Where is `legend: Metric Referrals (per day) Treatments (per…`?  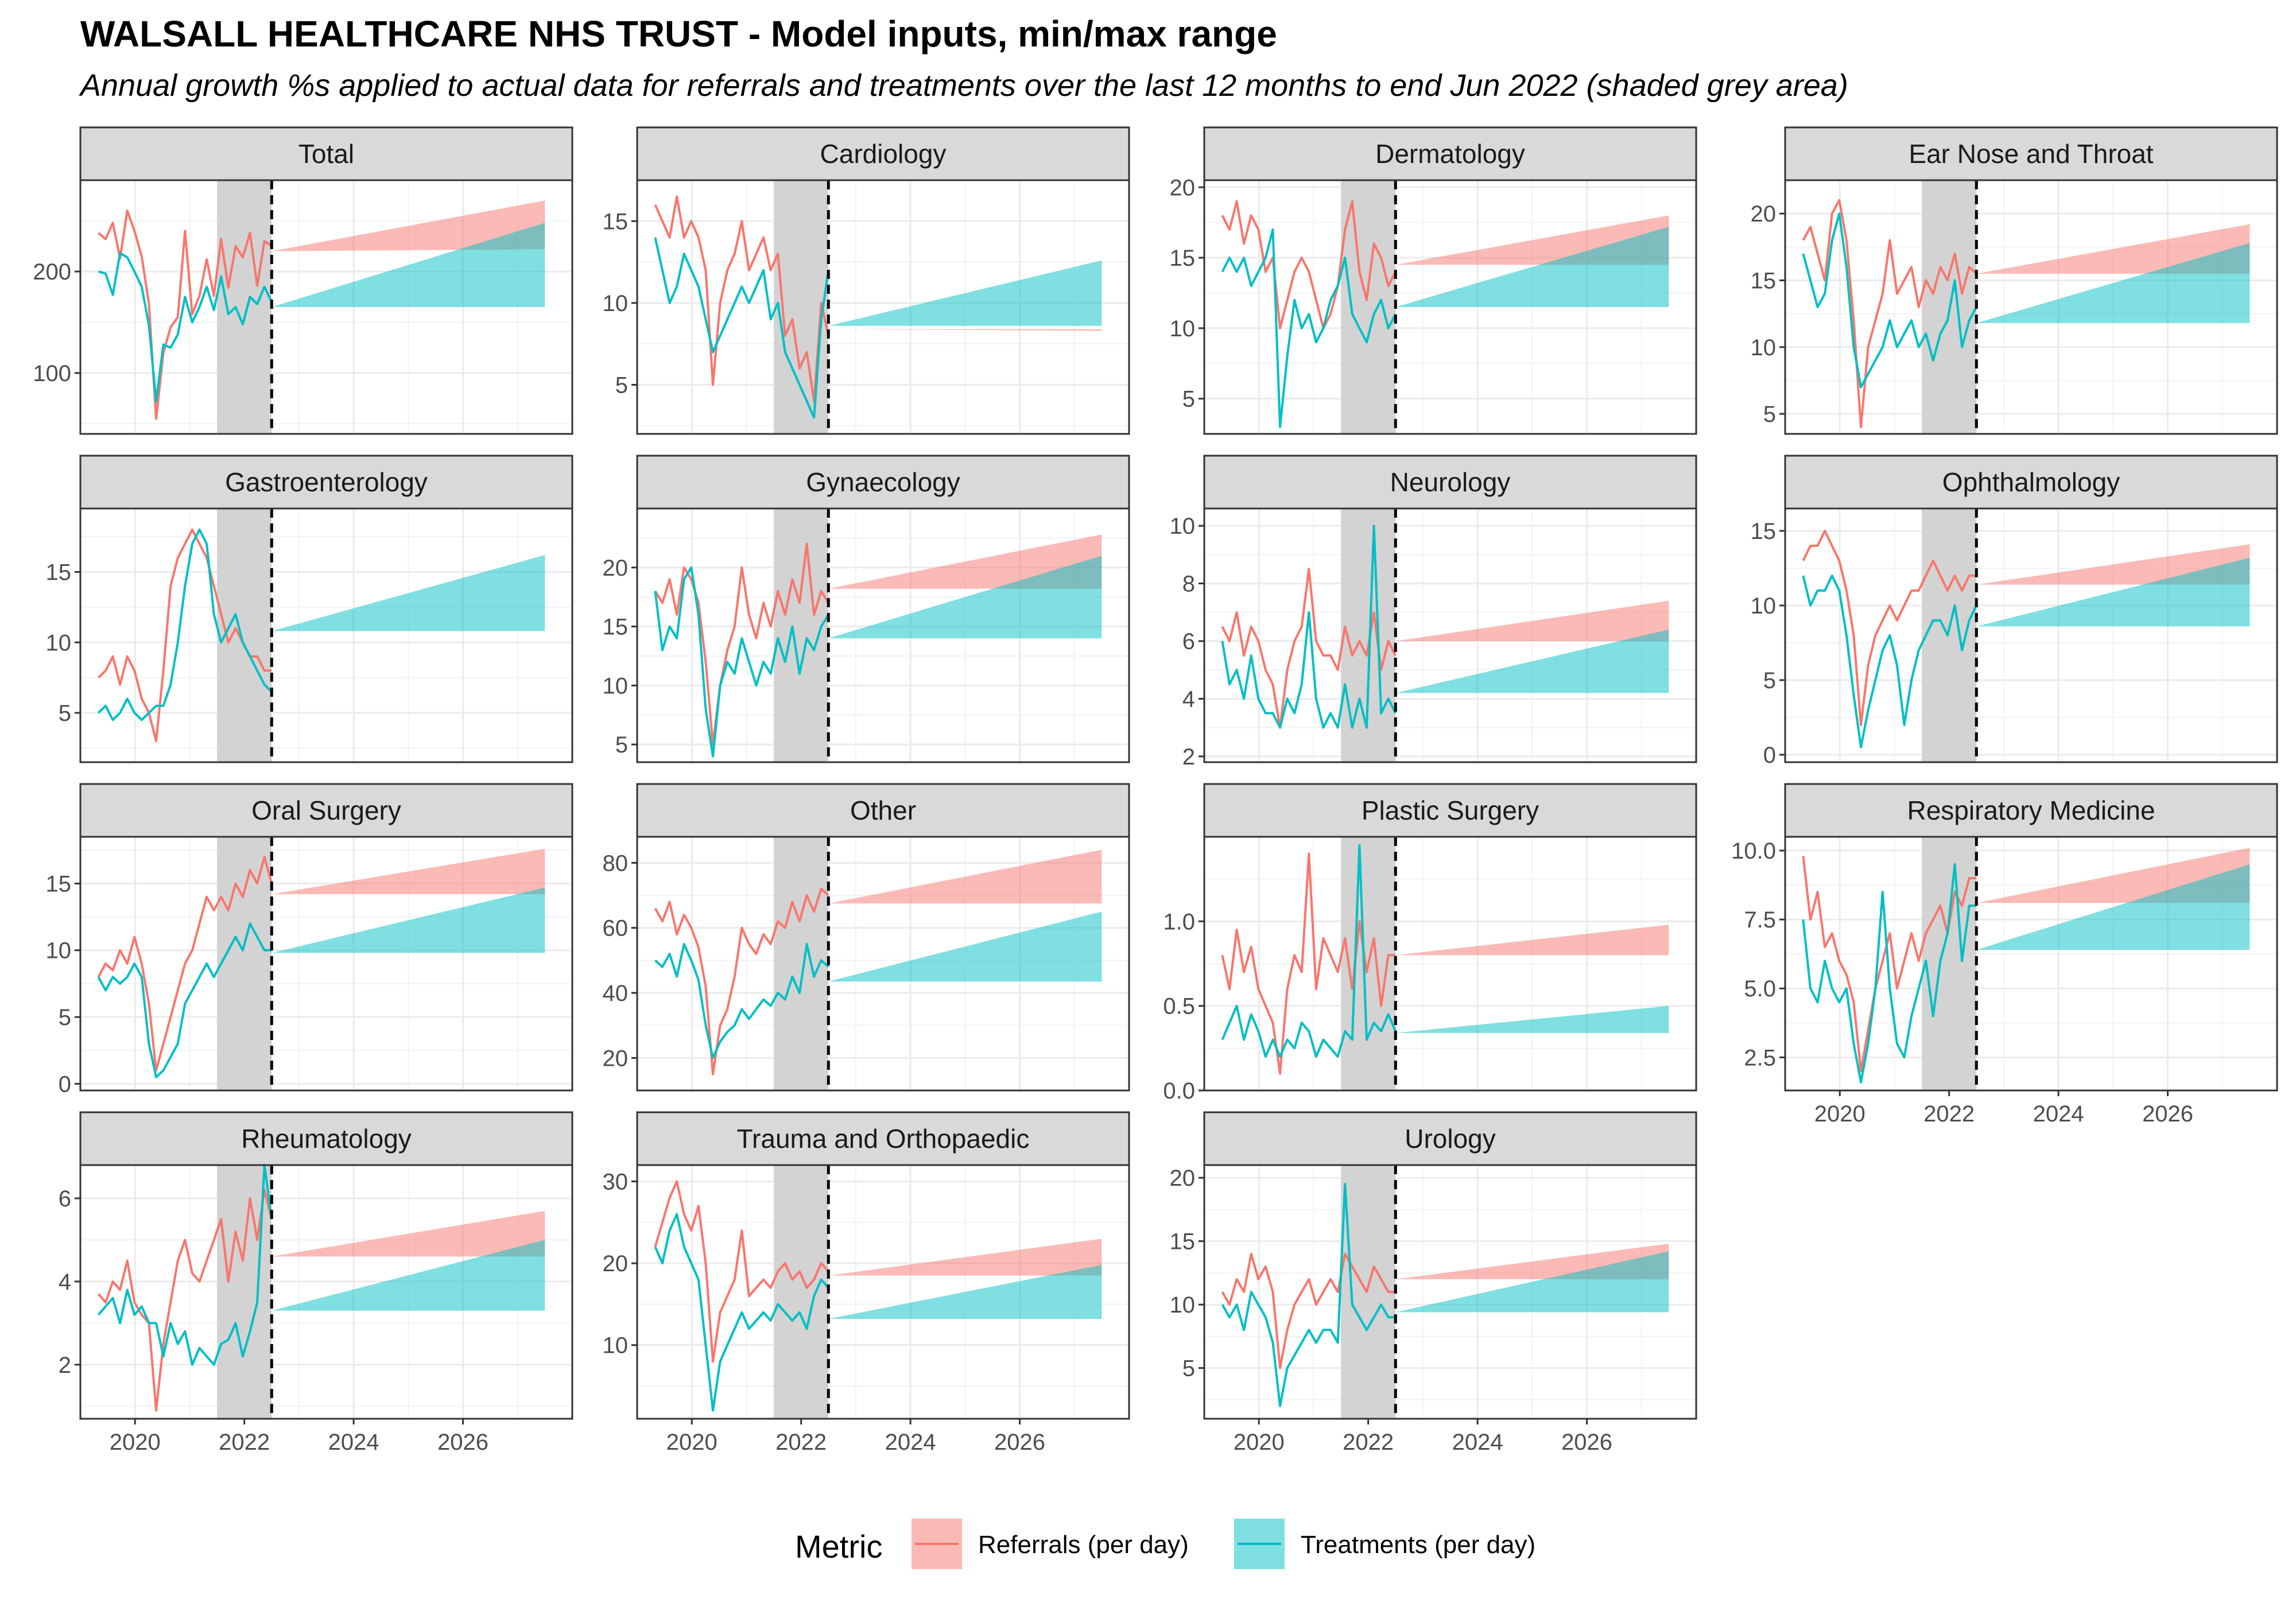
legend: Metric Referrals (per day) Treatments (per… is located at coordinates (1165, 1544).